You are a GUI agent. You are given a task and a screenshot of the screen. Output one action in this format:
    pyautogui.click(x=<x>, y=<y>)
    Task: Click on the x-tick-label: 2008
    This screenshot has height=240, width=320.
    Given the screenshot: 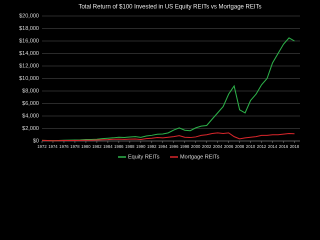 What is the action you would take?
    pyautogui.click(x=240, y=146)
    